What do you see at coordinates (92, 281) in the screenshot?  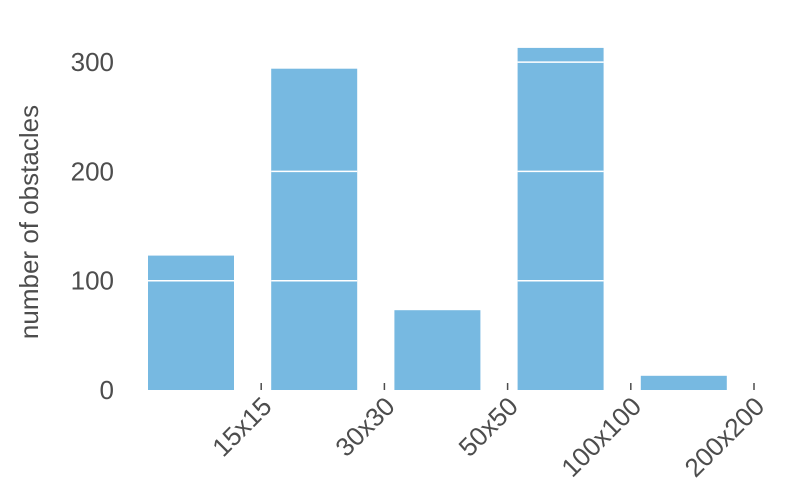 I see `y-tick-label: 100` at bounding box center [92, 281].